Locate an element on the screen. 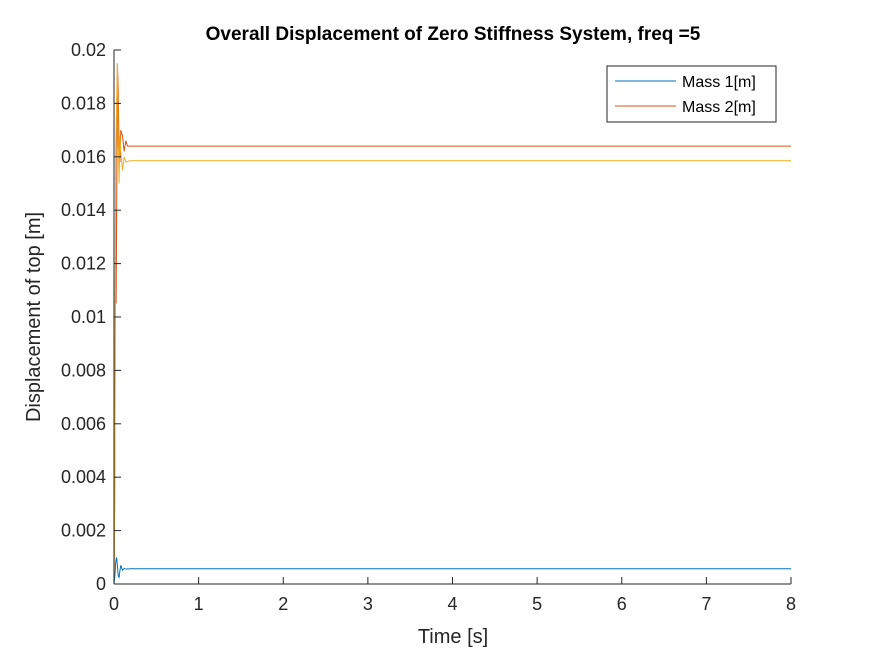  legend-box is located at coordinates (691, 94).